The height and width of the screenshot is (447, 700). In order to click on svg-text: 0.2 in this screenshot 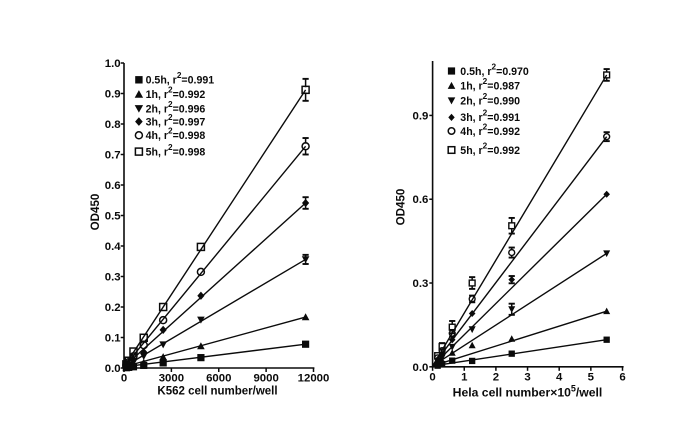, I will do `click(113, 308)`.